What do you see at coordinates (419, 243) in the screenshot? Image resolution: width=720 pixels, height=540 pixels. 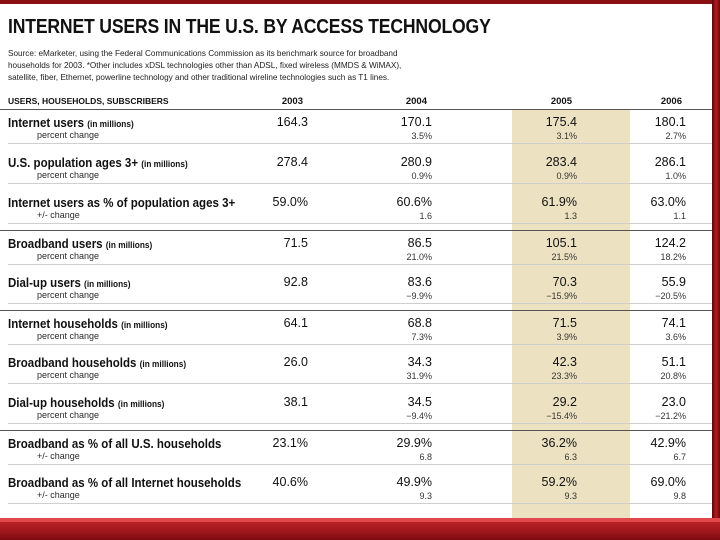 I see `cell-value: 86.5` at bounding box center [419, 243].